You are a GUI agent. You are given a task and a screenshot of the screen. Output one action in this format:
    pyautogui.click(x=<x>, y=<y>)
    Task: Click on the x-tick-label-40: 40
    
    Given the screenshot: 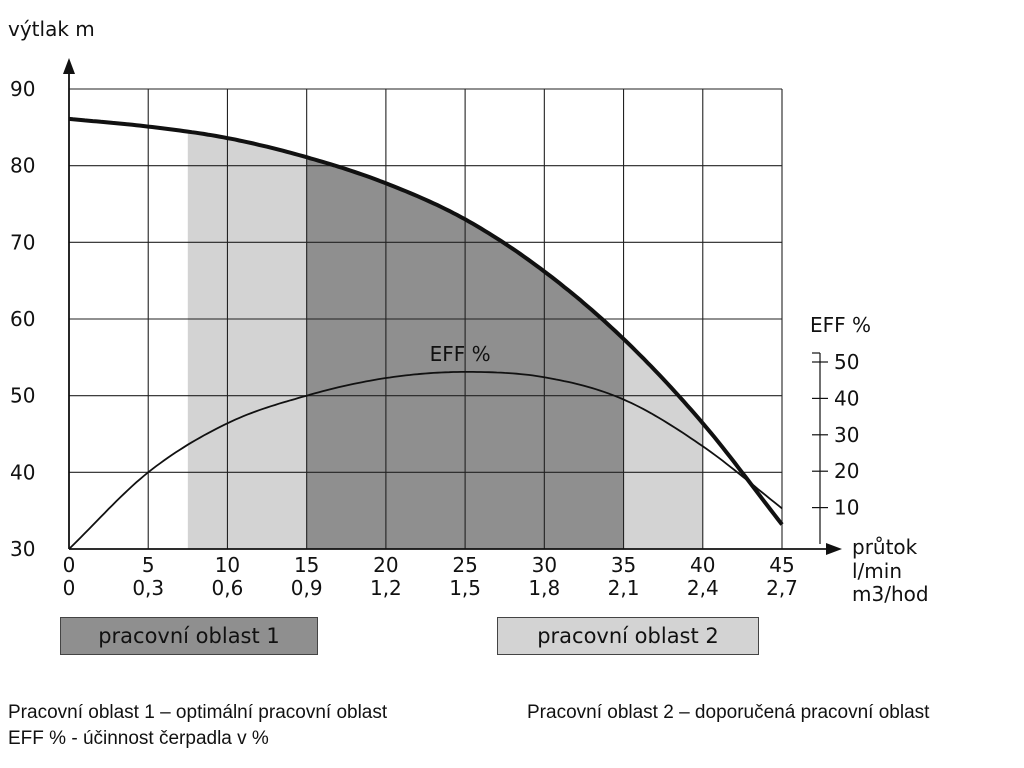 What is the action you would take?
    pyautogui.click(x=702, y=565)
    